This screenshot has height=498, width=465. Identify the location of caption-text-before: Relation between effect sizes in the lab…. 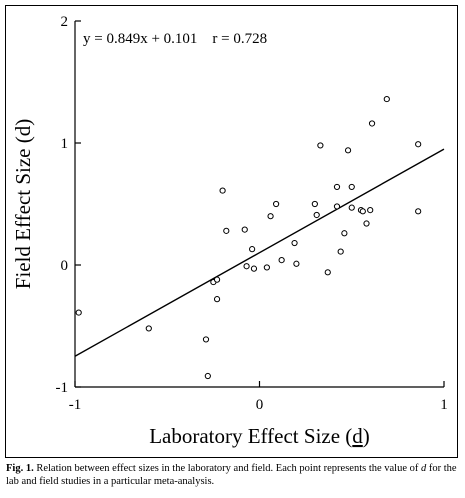
(227, 468).